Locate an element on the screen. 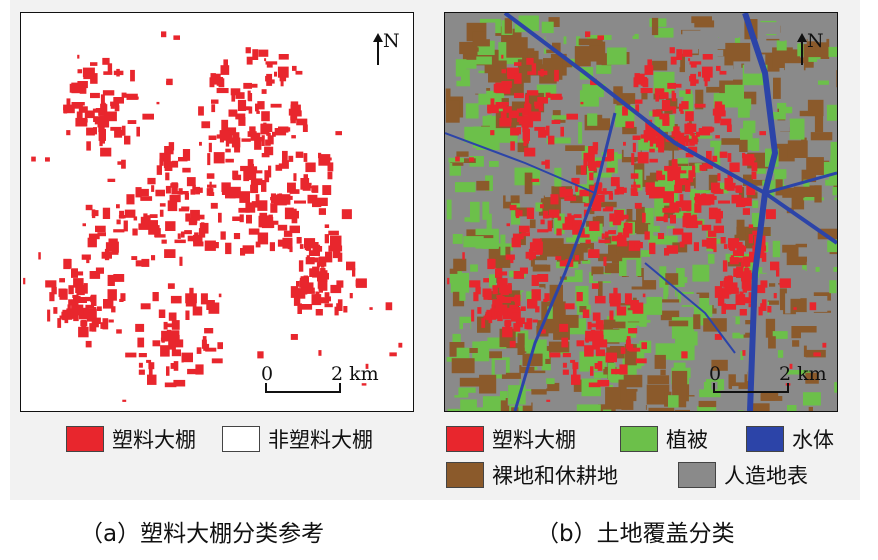  scale-distance-b: 2 km is located at coordinates (803, 374).